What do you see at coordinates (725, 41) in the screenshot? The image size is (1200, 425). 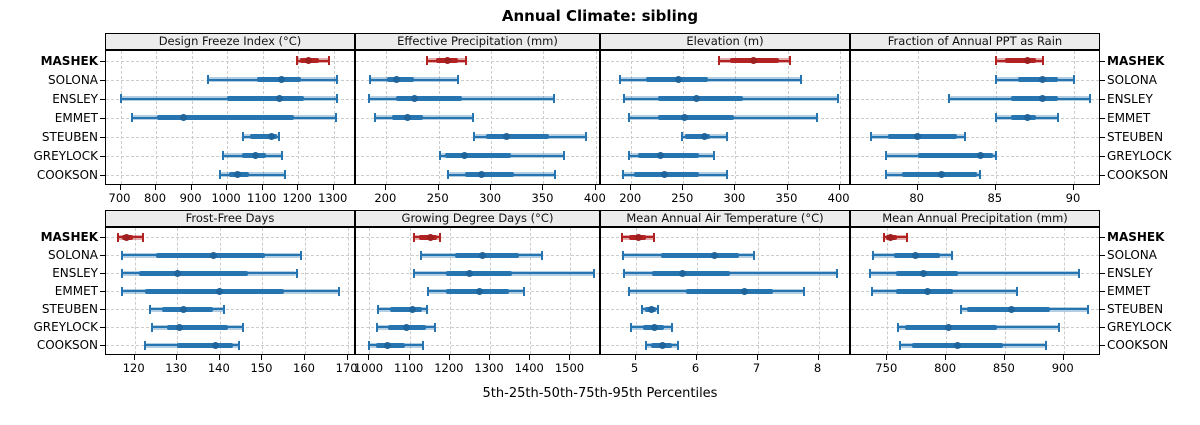 I see `panel-strip-elevation-m: Elevation (m)` at bounding box center [725, 41].